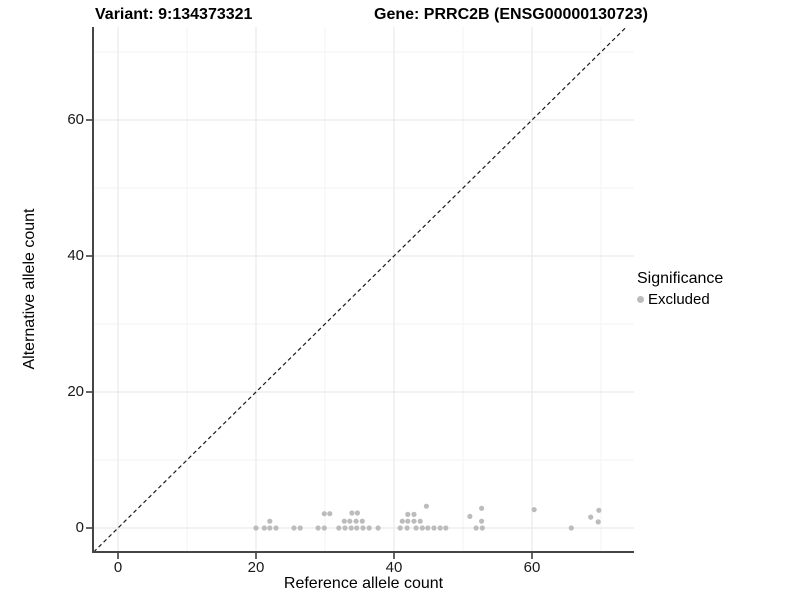 The height and width of the screenshot is (600, 800). Describe the element at coordinates (511, 14) in the screenshot. I see `gene-title: Gene: PRRC2B (ENSG00000130723)` at that location.